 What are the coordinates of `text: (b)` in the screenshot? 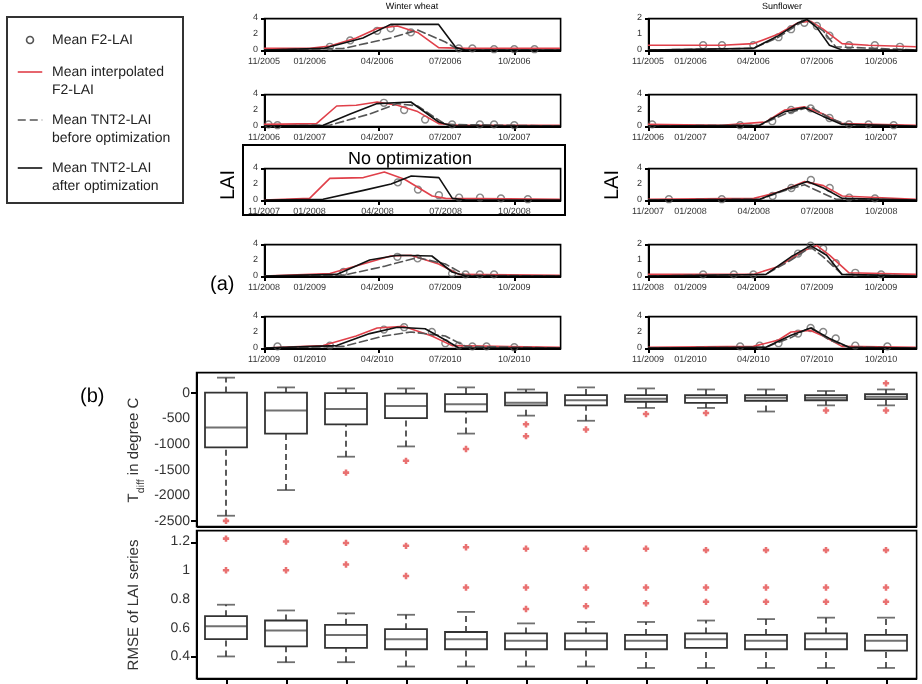 It's located at (92, 397).